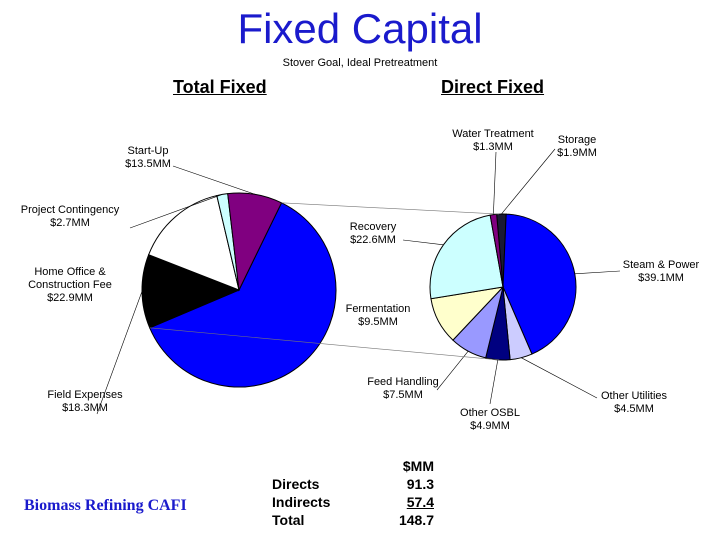 The height and width of the screenshot is (540, 720). I want to click on slice-label-fermentation: Fermentation $9.5MM, so click(378, 315).